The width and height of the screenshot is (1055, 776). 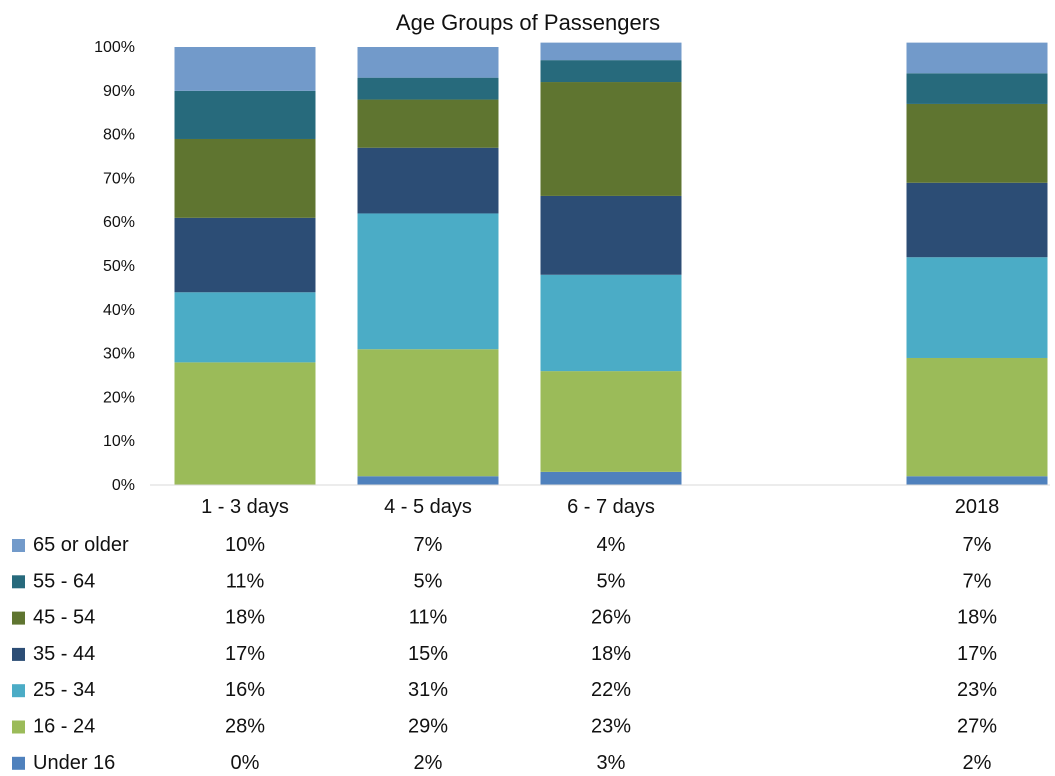 I want to click on data-table-value: 27%, so click(x=977, y=727).